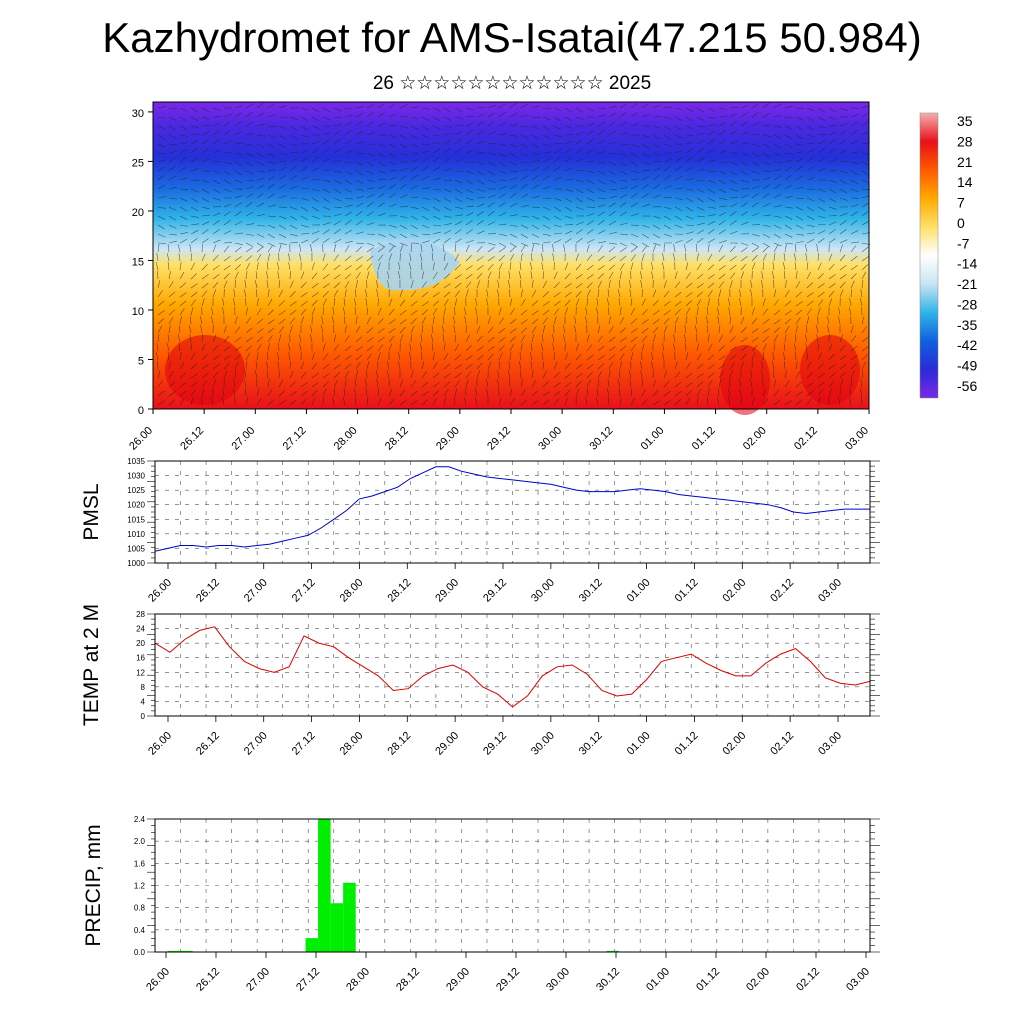  Describe the element at coordinates (140, 614) in the screenshot. I see `y-tick-label: 28` at that location.